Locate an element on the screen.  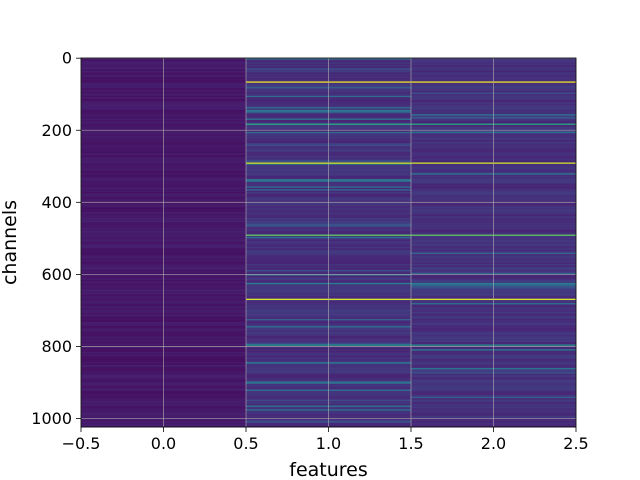
y-tick-label: 0 is located at coordinates (67, 58).